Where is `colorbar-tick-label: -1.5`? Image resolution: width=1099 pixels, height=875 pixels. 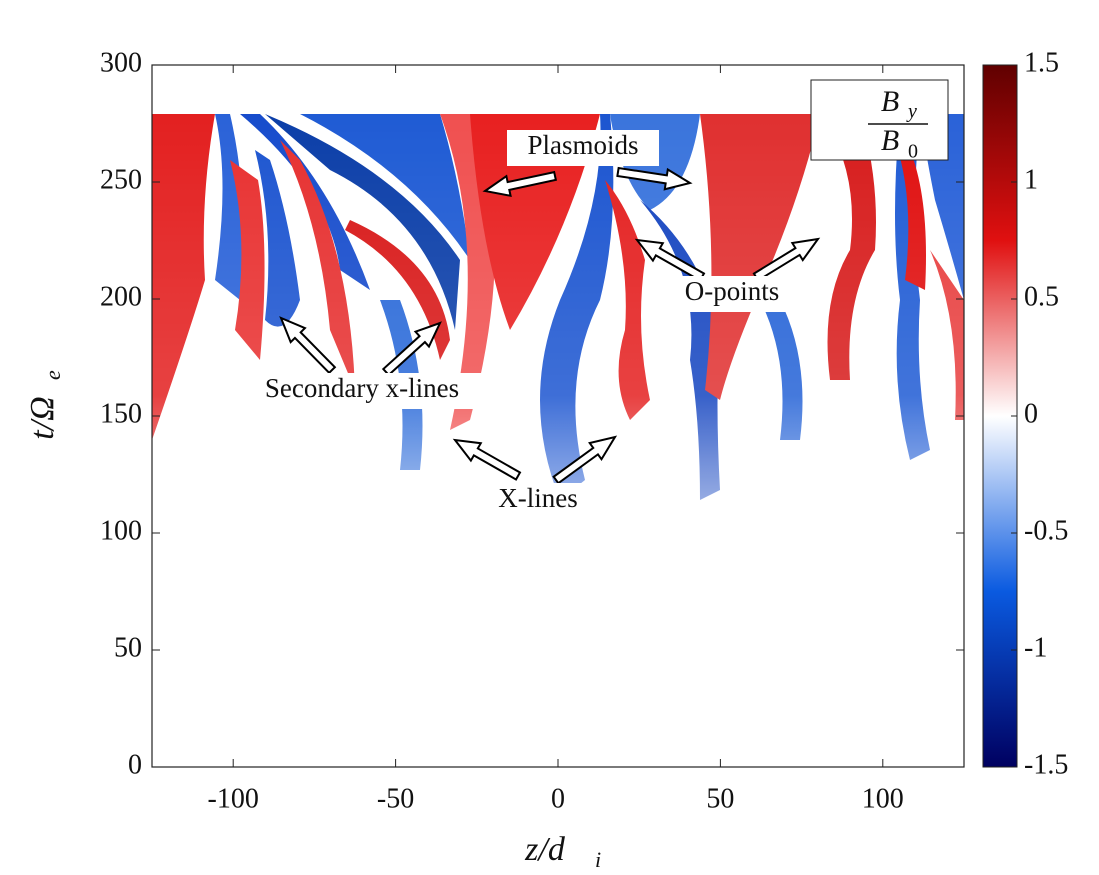 colorbar-tick-label: -1.5 is located at coordinates (1046, 764).